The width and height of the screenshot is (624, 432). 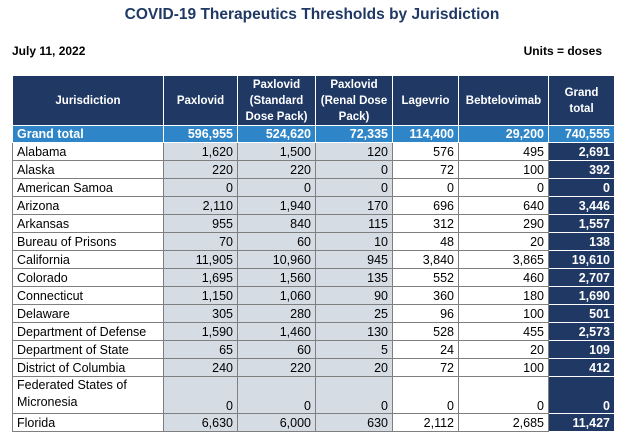 What do you see at coordinates (200, 295) in the screenshot?
I see `paxlovid-cell: 1,150` at bounding box center [200, 295].